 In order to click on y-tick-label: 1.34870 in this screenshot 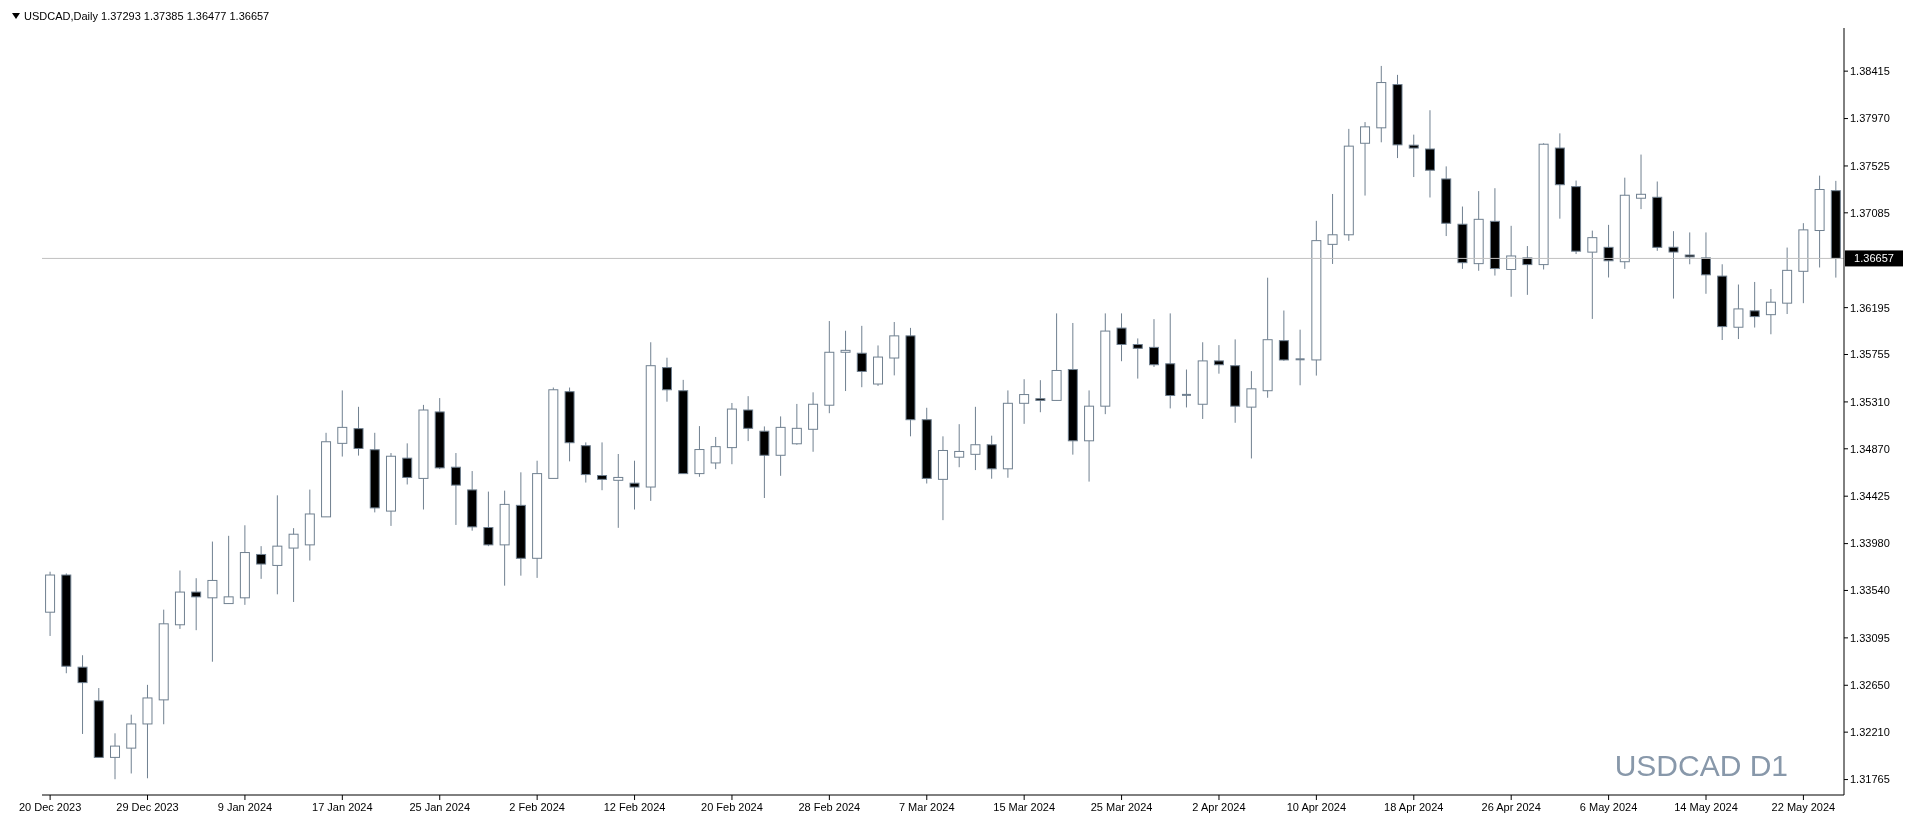, I will do `click(1870, 448)`.